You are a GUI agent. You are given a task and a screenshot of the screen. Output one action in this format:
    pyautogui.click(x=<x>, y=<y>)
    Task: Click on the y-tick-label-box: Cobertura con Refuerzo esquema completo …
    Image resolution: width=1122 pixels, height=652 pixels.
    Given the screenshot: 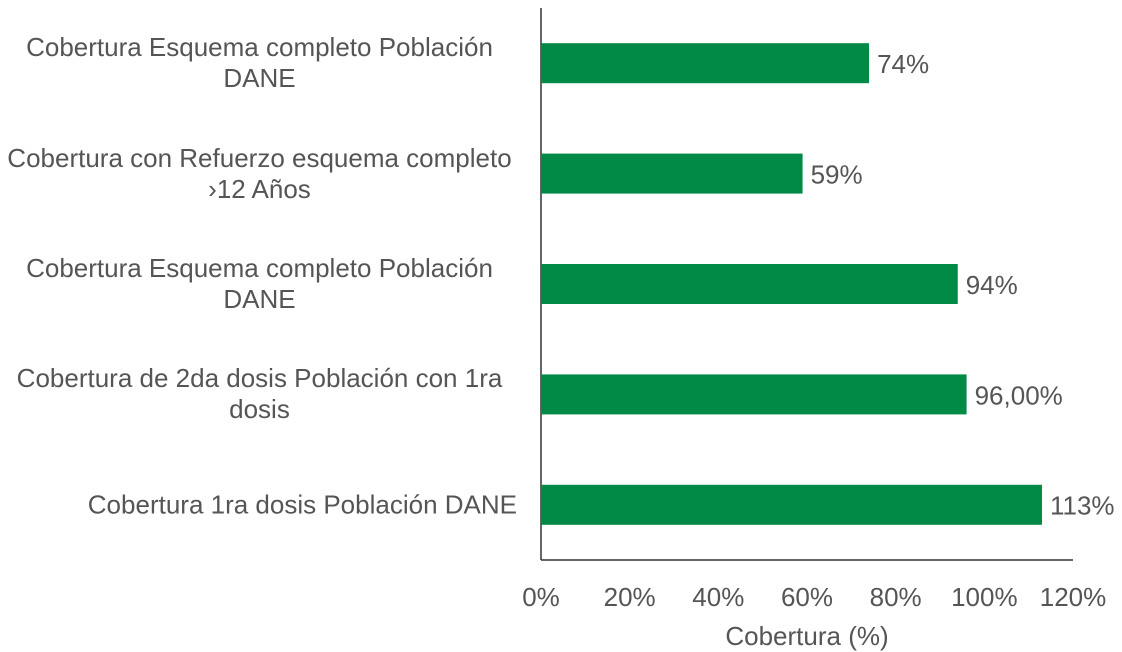 What is the action you would take?
    pyautogui.click(x=259, y=174)
    